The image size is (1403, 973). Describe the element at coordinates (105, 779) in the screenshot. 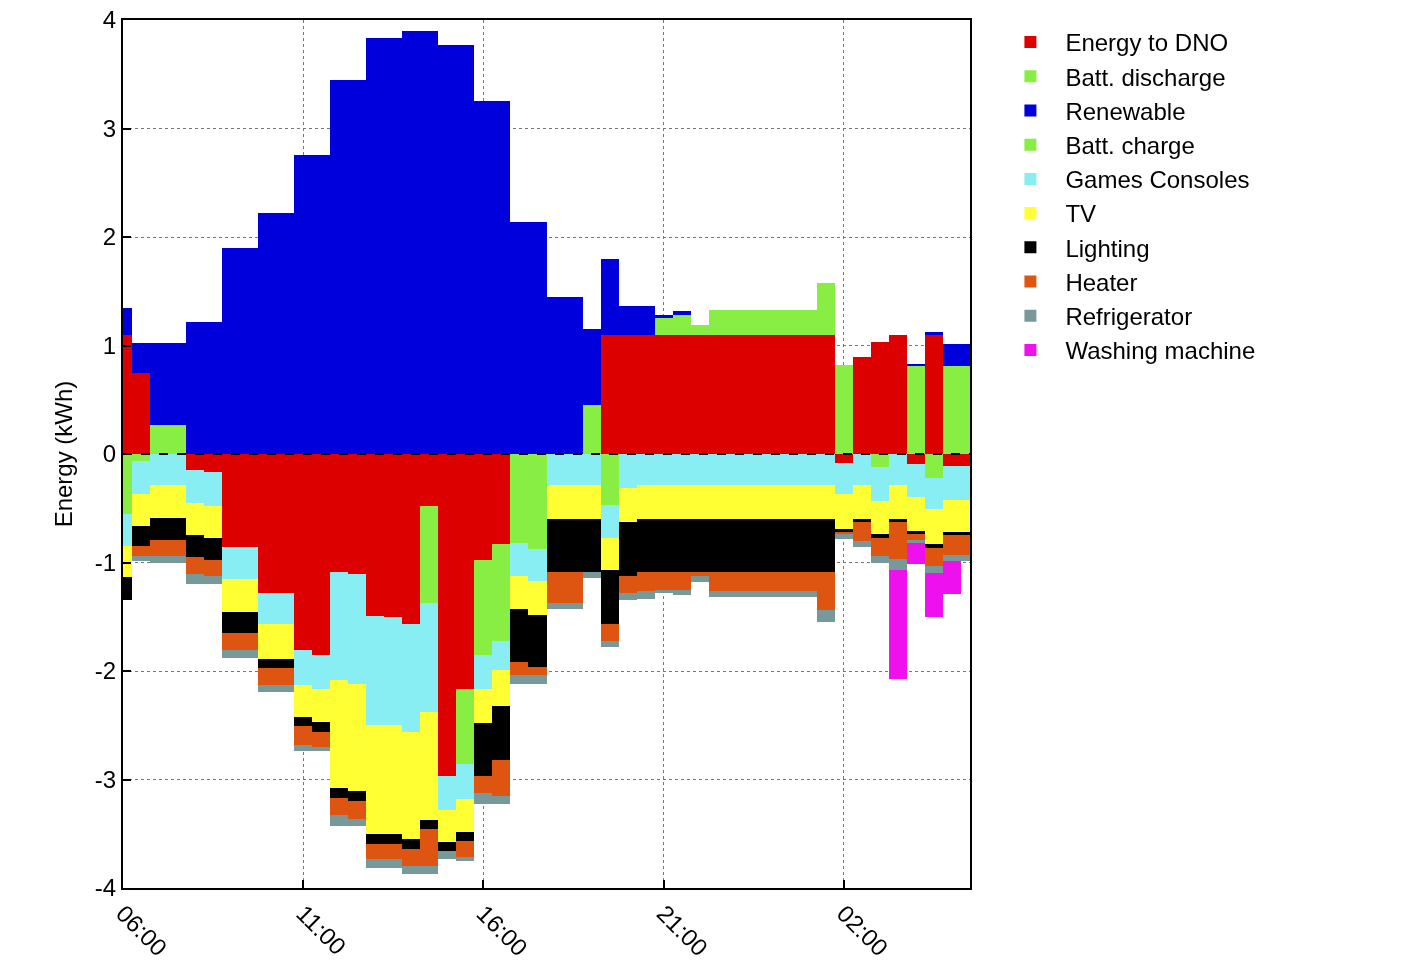

I see `y-tick-label: -3` at that location.